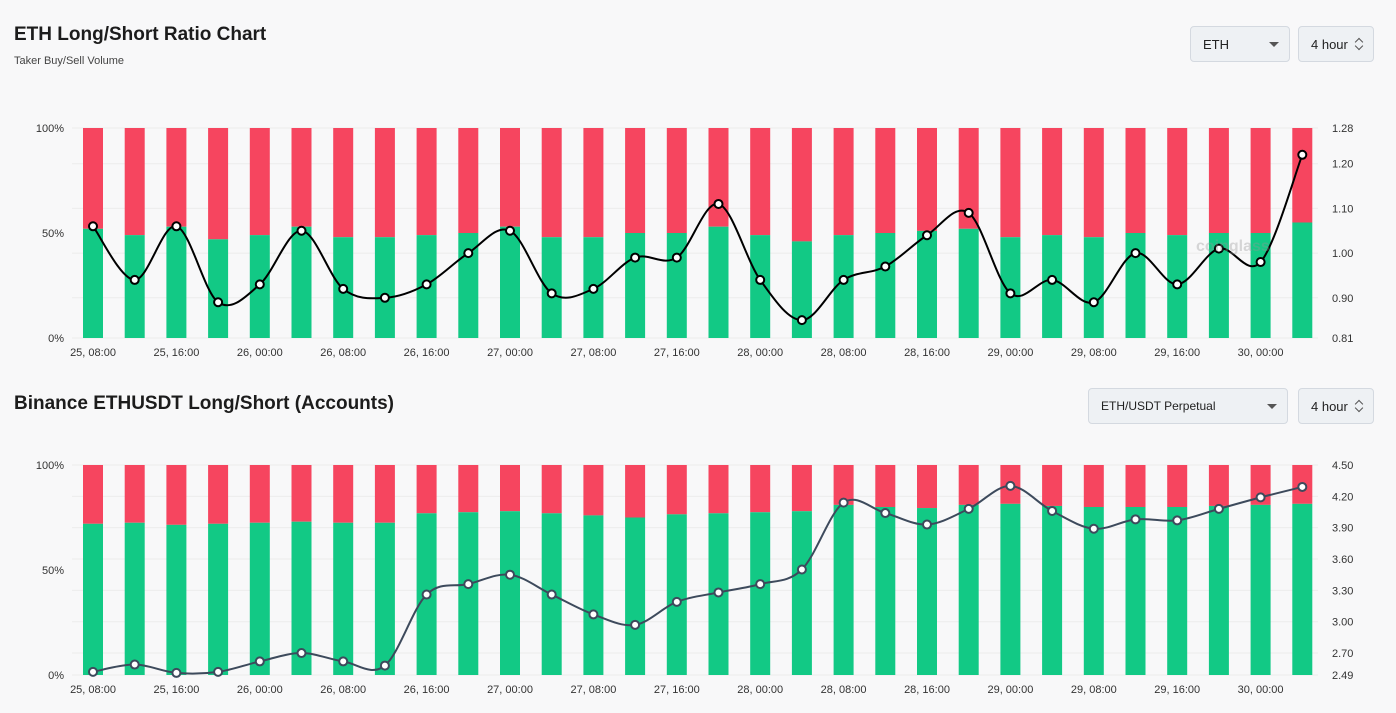 This screenshot has width=1396, height=713. What do you see at coordinates (1342, 623) in the screenshot?
I see `y-right-tick-label: 3.00` at bounding box center [1342, 623].